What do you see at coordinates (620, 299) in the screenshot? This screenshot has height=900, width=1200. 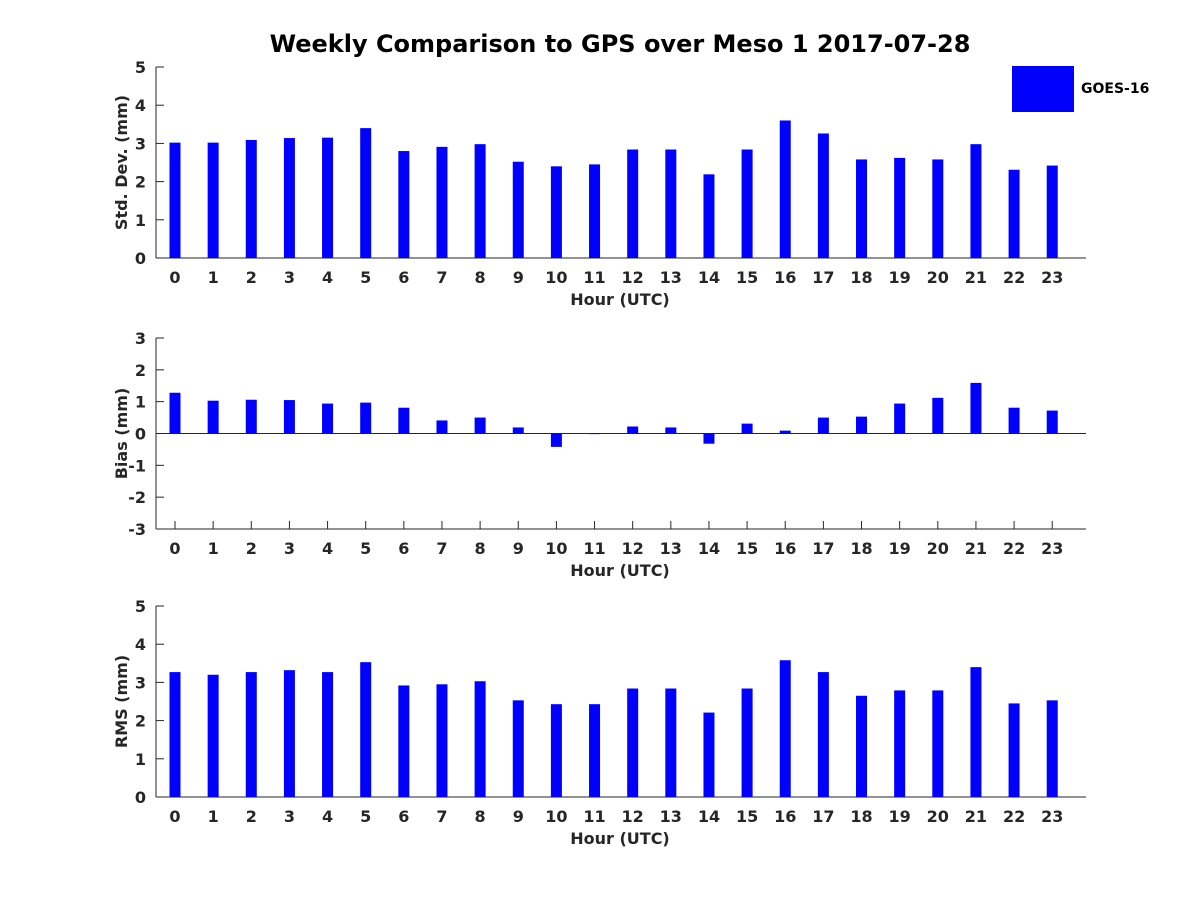 I see `x-axis-label: Hour (UTC)` at bounding box center [620, 299].